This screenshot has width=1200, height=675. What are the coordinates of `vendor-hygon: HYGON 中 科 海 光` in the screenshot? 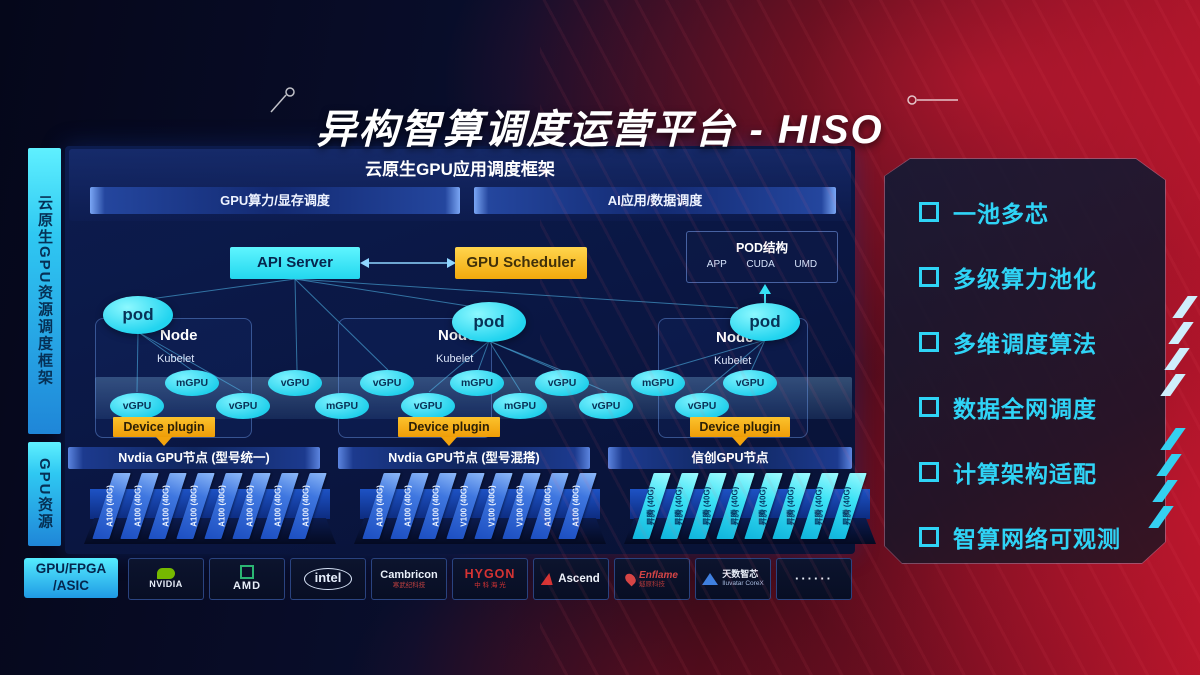 It's located at (490, 579).